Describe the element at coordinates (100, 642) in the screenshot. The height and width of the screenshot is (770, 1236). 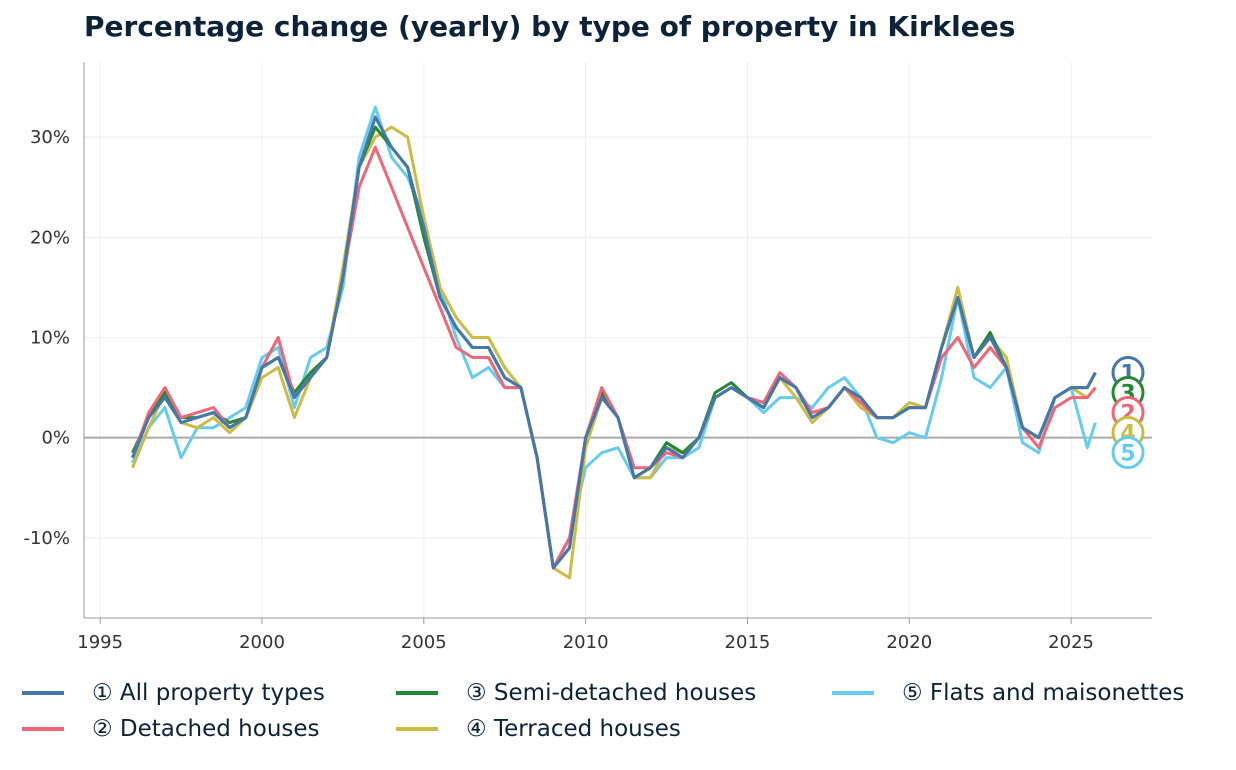
I see `x-tick-label: 1995` at that location.